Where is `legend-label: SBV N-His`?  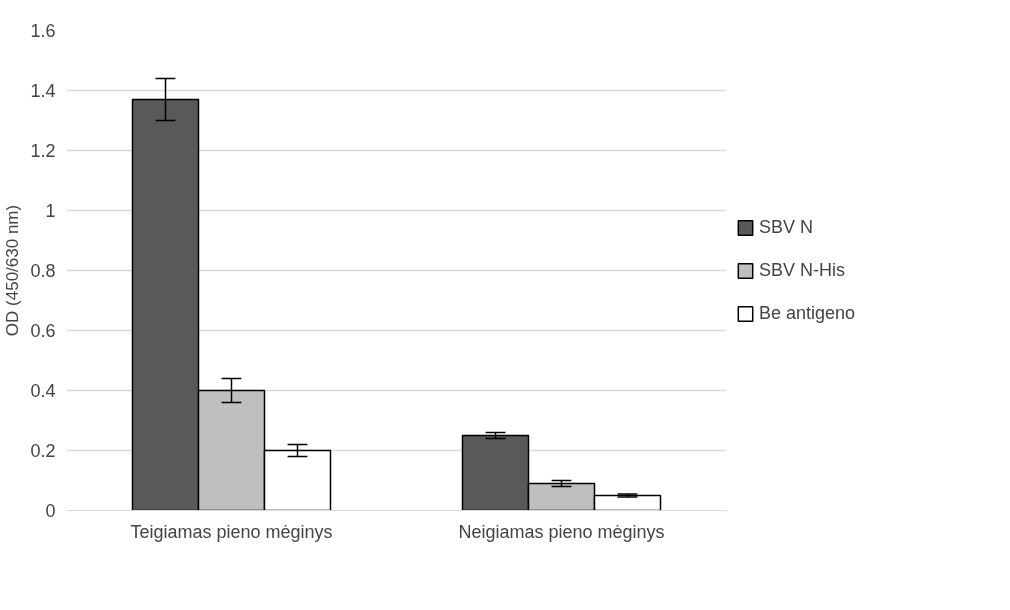 legend-label: SBV N-His is located at coordinates (802, 270).